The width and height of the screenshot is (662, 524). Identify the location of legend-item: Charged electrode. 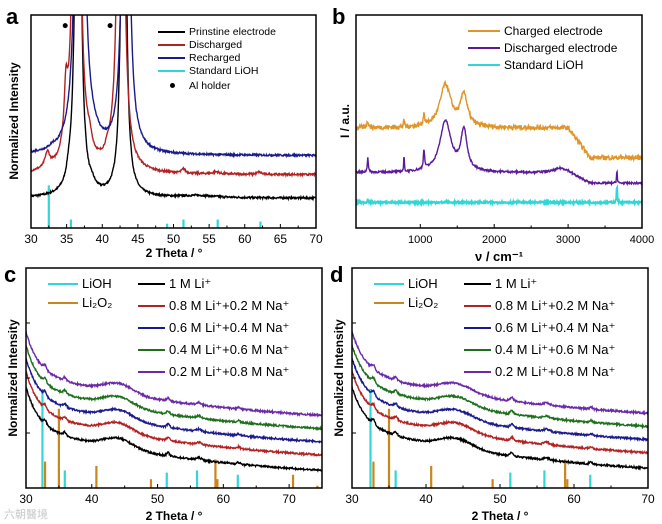
(535, 31).